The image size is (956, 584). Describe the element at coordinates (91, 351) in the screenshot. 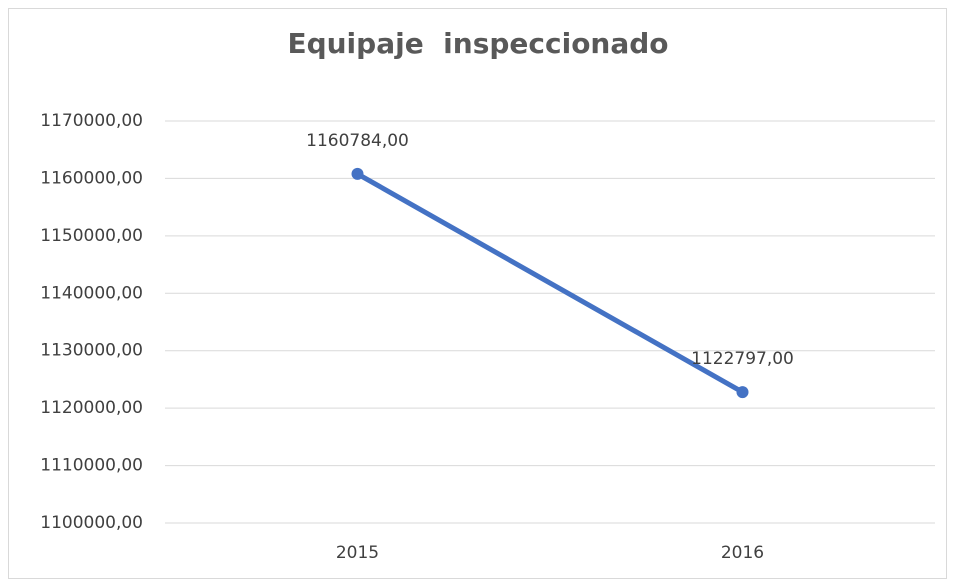

I see `y-tick-label: 1130000,00` at that location.